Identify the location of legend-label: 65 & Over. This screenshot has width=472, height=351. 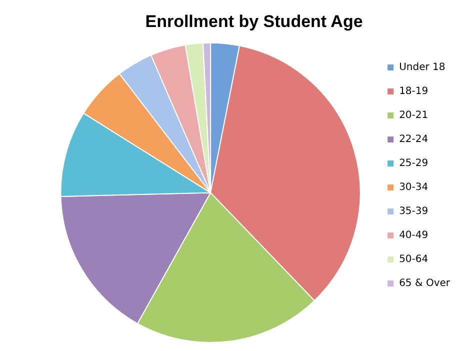
(425, 284).